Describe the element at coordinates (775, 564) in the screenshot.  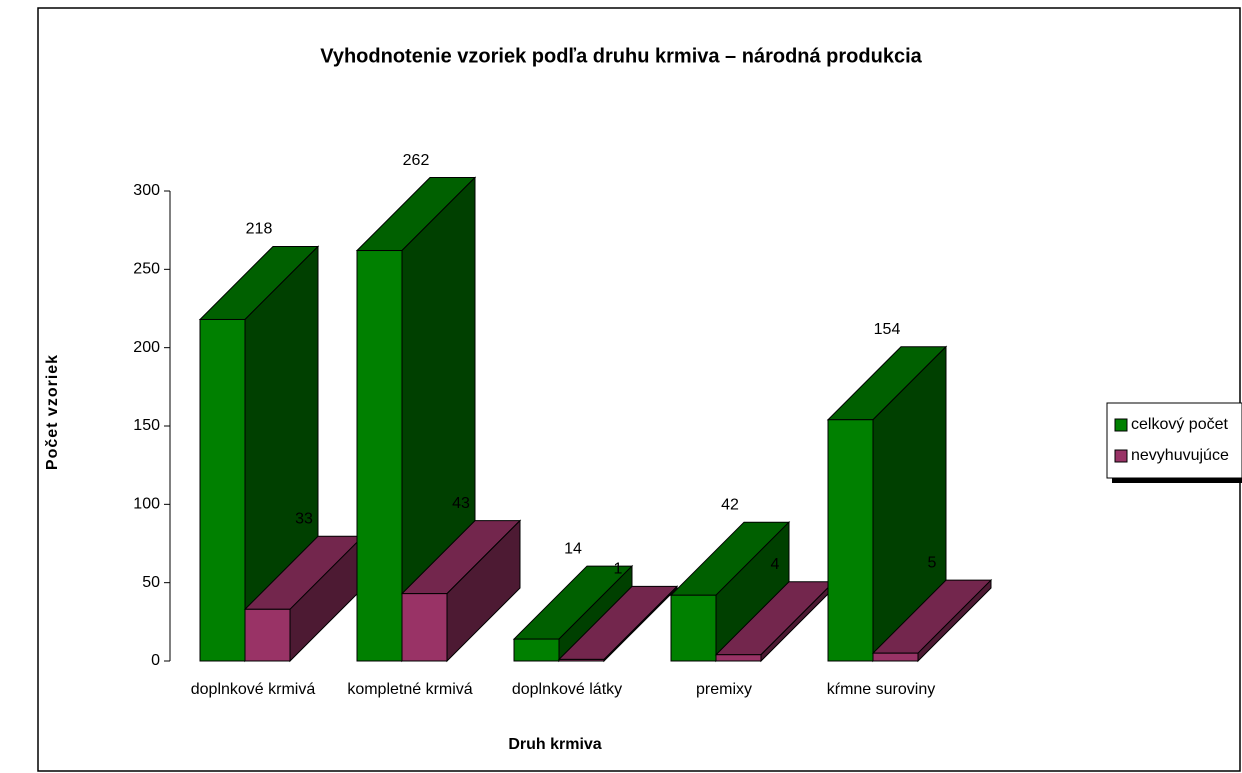
I see `value-label: 4` at that location.